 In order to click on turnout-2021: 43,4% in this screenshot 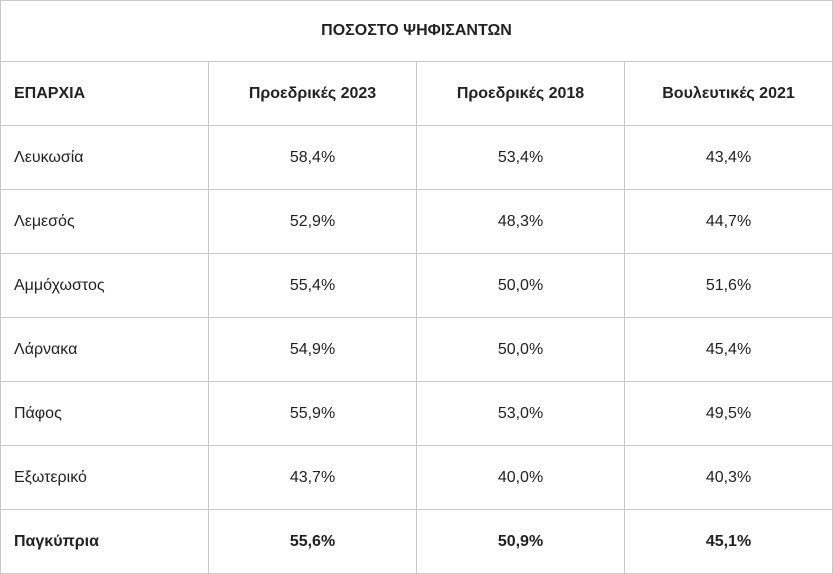, I will do `click(728, 157)`.